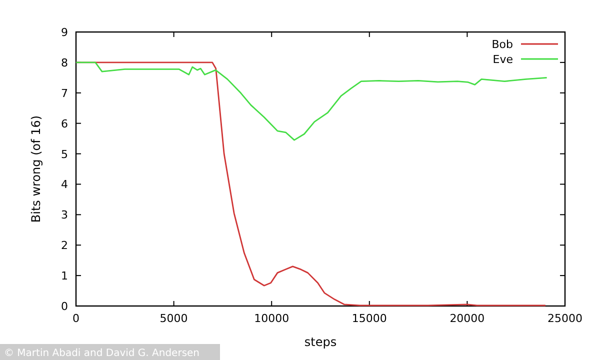 This screenshot has width=600, height=360. I want to click on legend-label: Bob, so click(503, 44).